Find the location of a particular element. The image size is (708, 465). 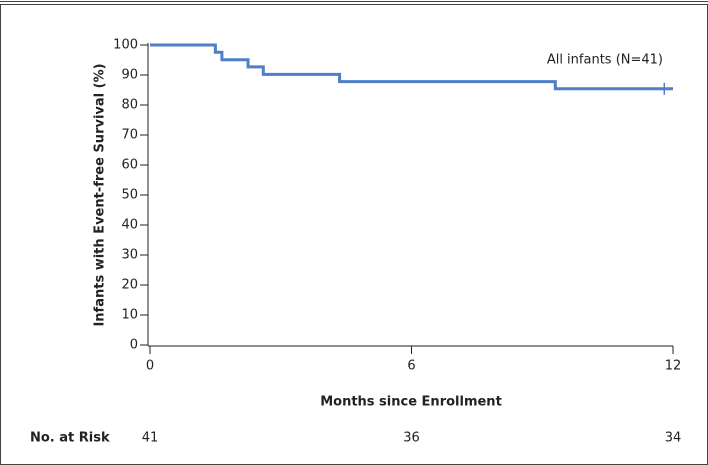

y-tick-label: 0 is located at coordinates (134, 345).